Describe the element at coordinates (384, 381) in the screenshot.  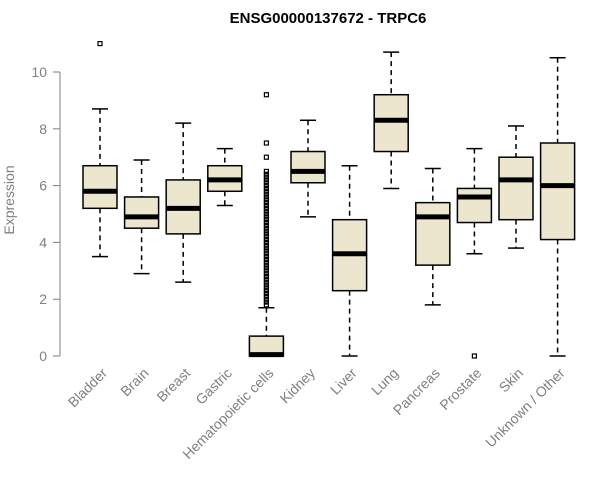
I see `x-tick-label: Lung` at that location.